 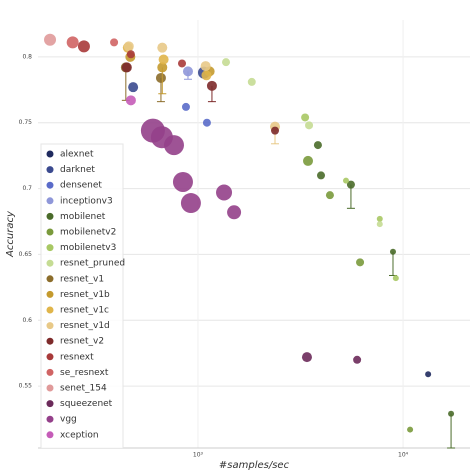 I want to click on legend-label: densenet, so click(x=81, y=186).